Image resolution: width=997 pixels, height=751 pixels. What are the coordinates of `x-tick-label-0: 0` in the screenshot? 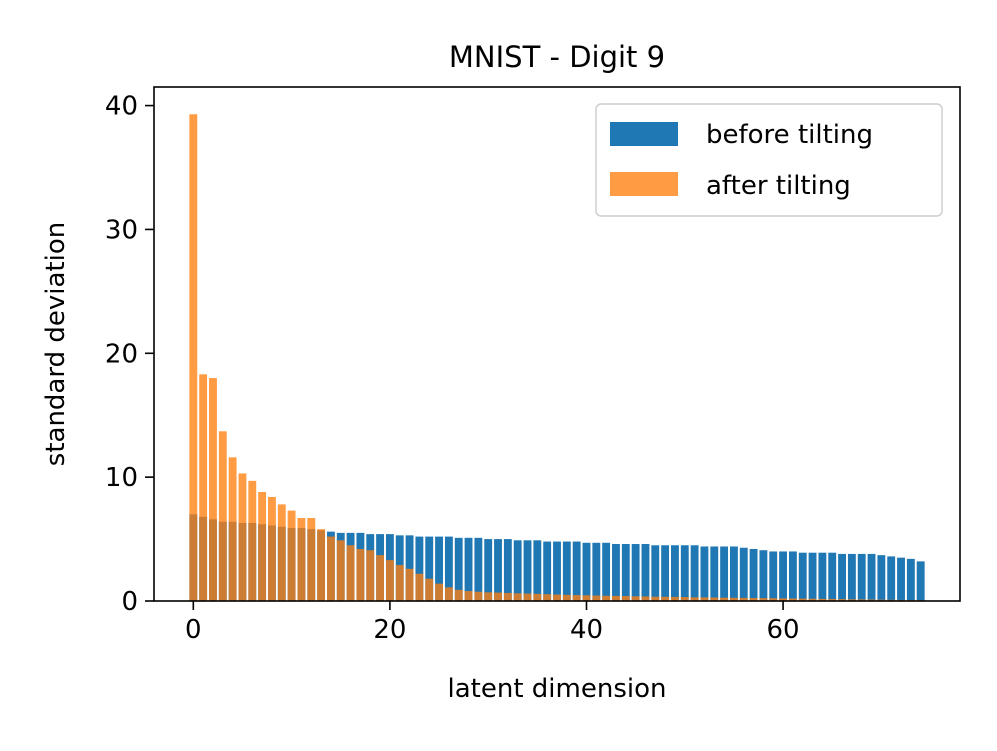 It's located at (193, 630).